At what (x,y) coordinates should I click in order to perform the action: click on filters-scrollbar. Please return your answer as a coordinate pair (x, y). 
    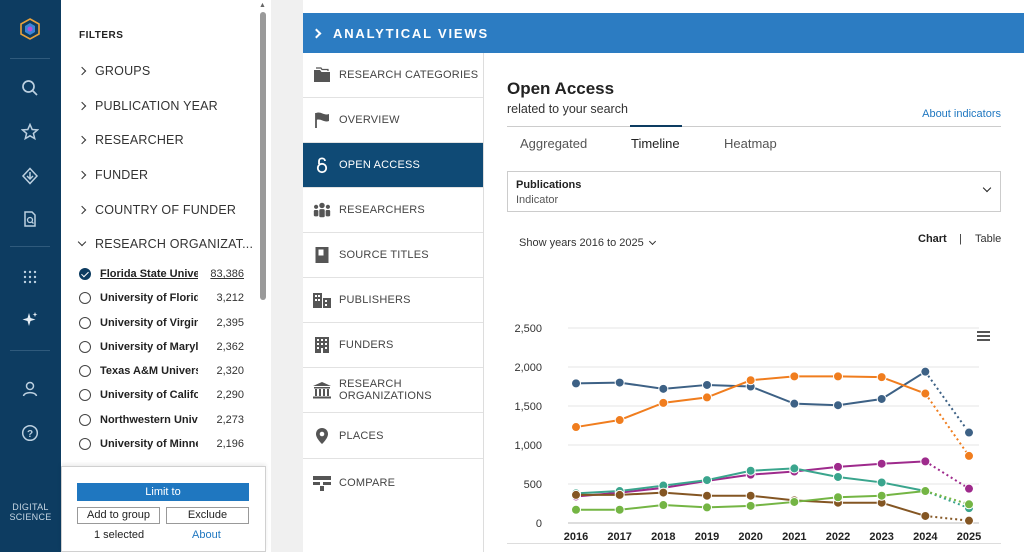
    Looking at the image, I should click on (263, 156).